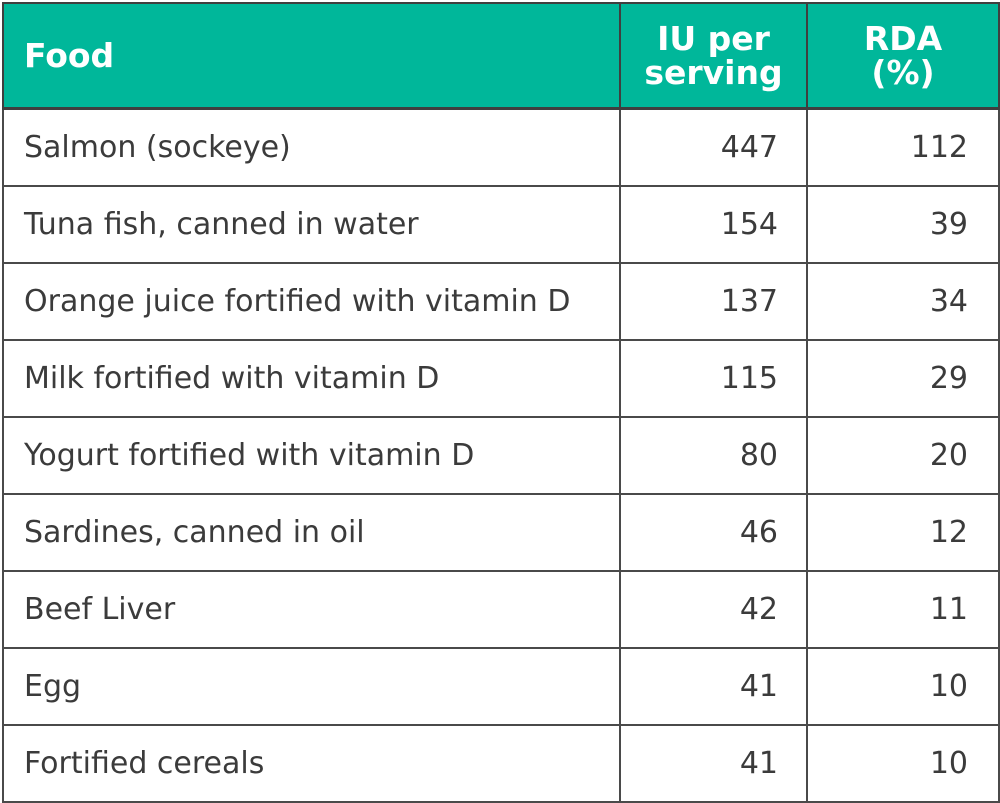 The height and width of the screenshot is (803, 1000). What do you see at coordinates (311, 609) in the screenshot?
I see `cell-food: Beef Liver` at bounding box center [311, 609].